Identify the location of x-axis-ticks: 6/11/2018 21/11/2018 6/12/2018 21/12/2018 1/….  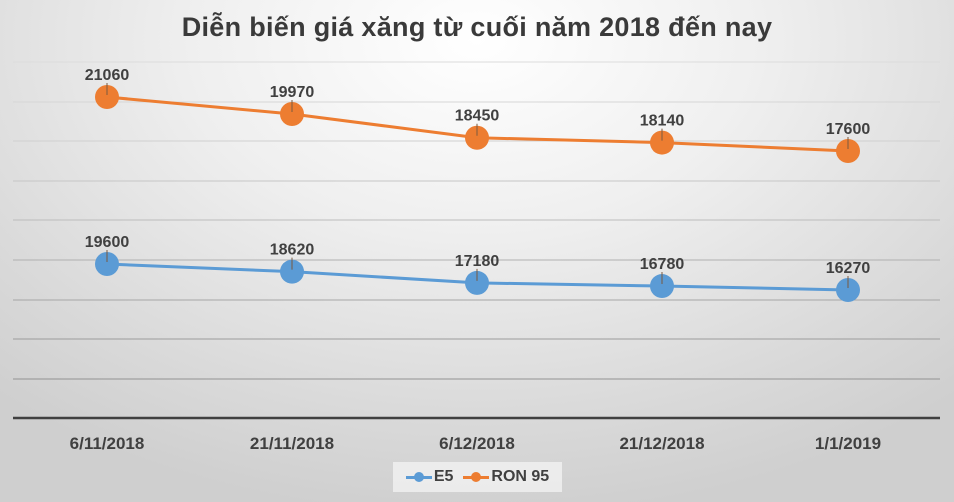
(475, 443).